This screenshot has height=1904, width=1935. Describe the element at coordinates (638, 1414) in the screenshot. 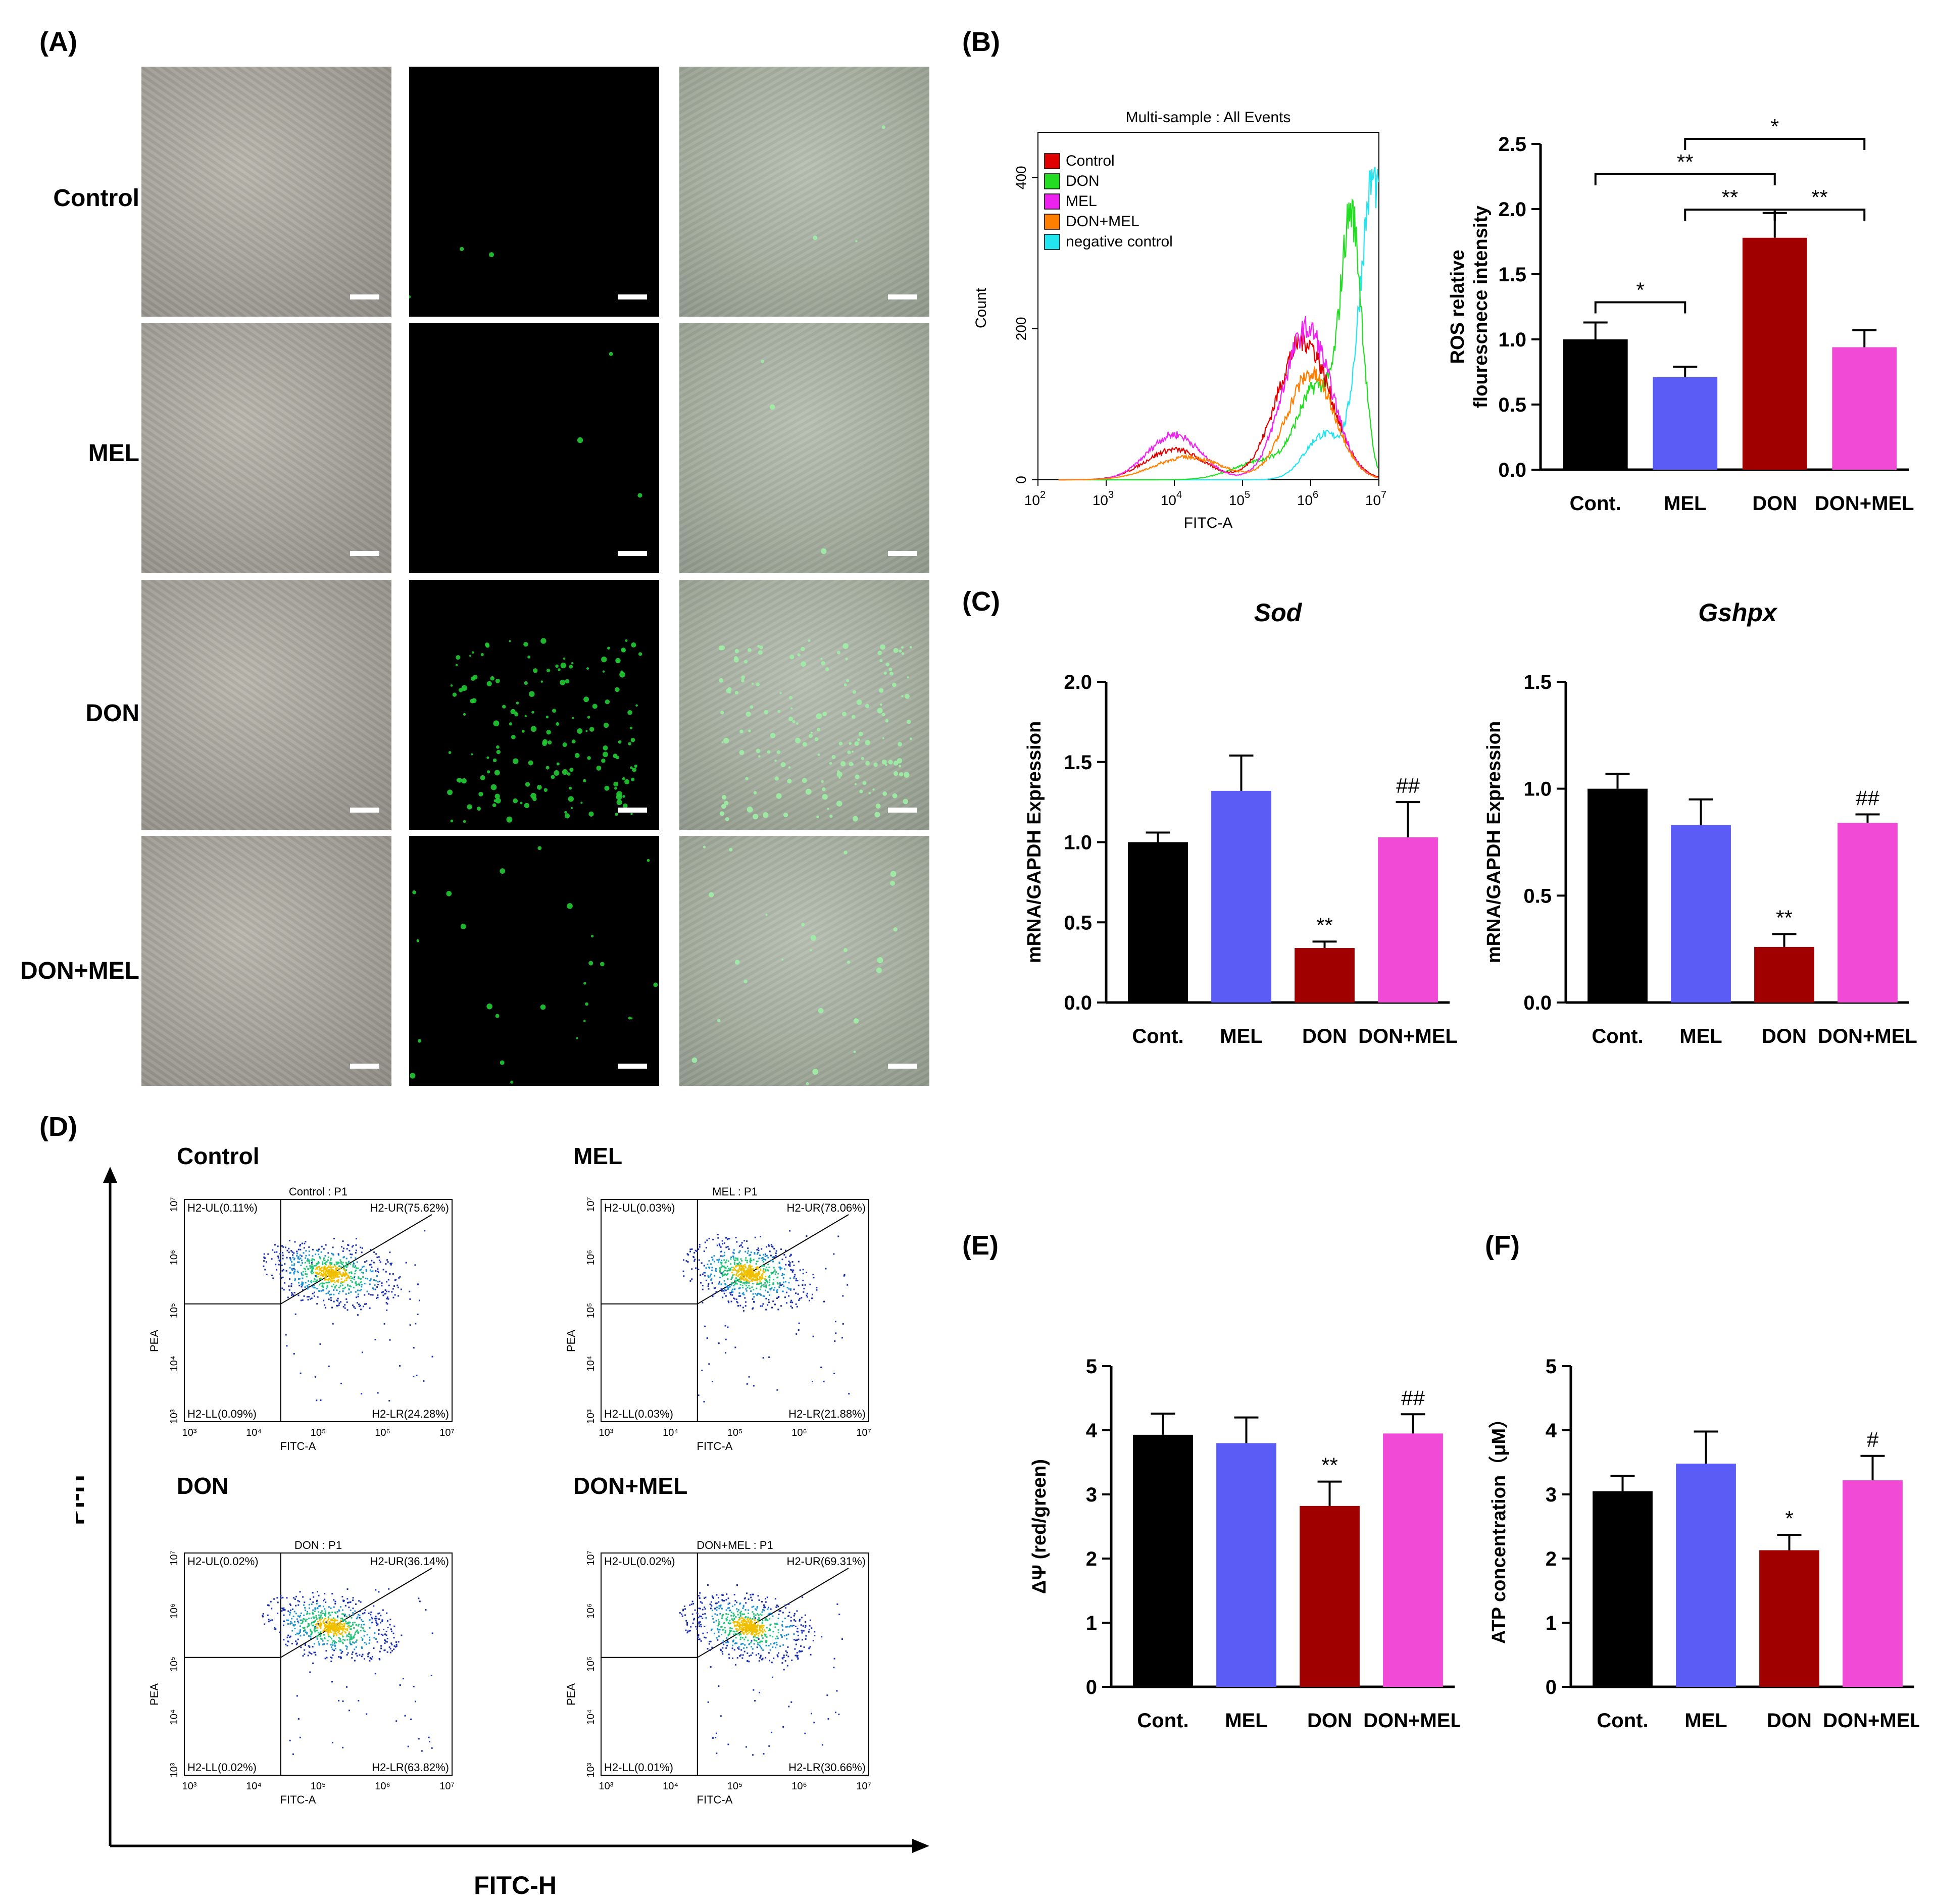

I see `quadrant-ll: H2-LL(0.03%)` at that location.